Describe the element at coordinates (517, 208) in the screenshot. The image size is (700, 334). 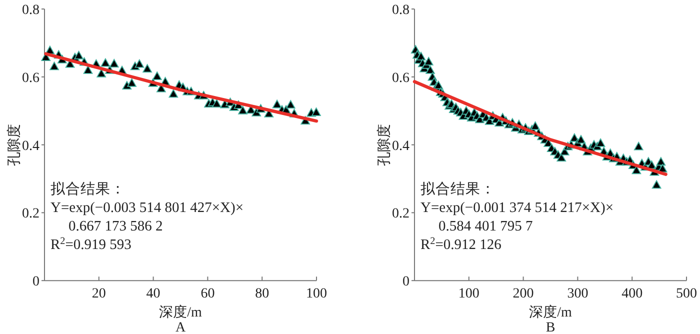
I see `annotation: Y=exp(−0.001 374 514 217×X)×` at that location.